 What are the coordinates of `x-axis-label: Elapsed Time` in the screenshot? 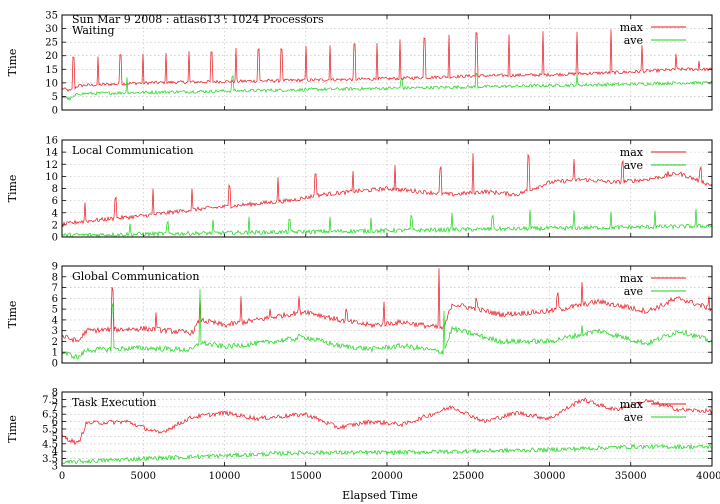 It's located at (380, 495).